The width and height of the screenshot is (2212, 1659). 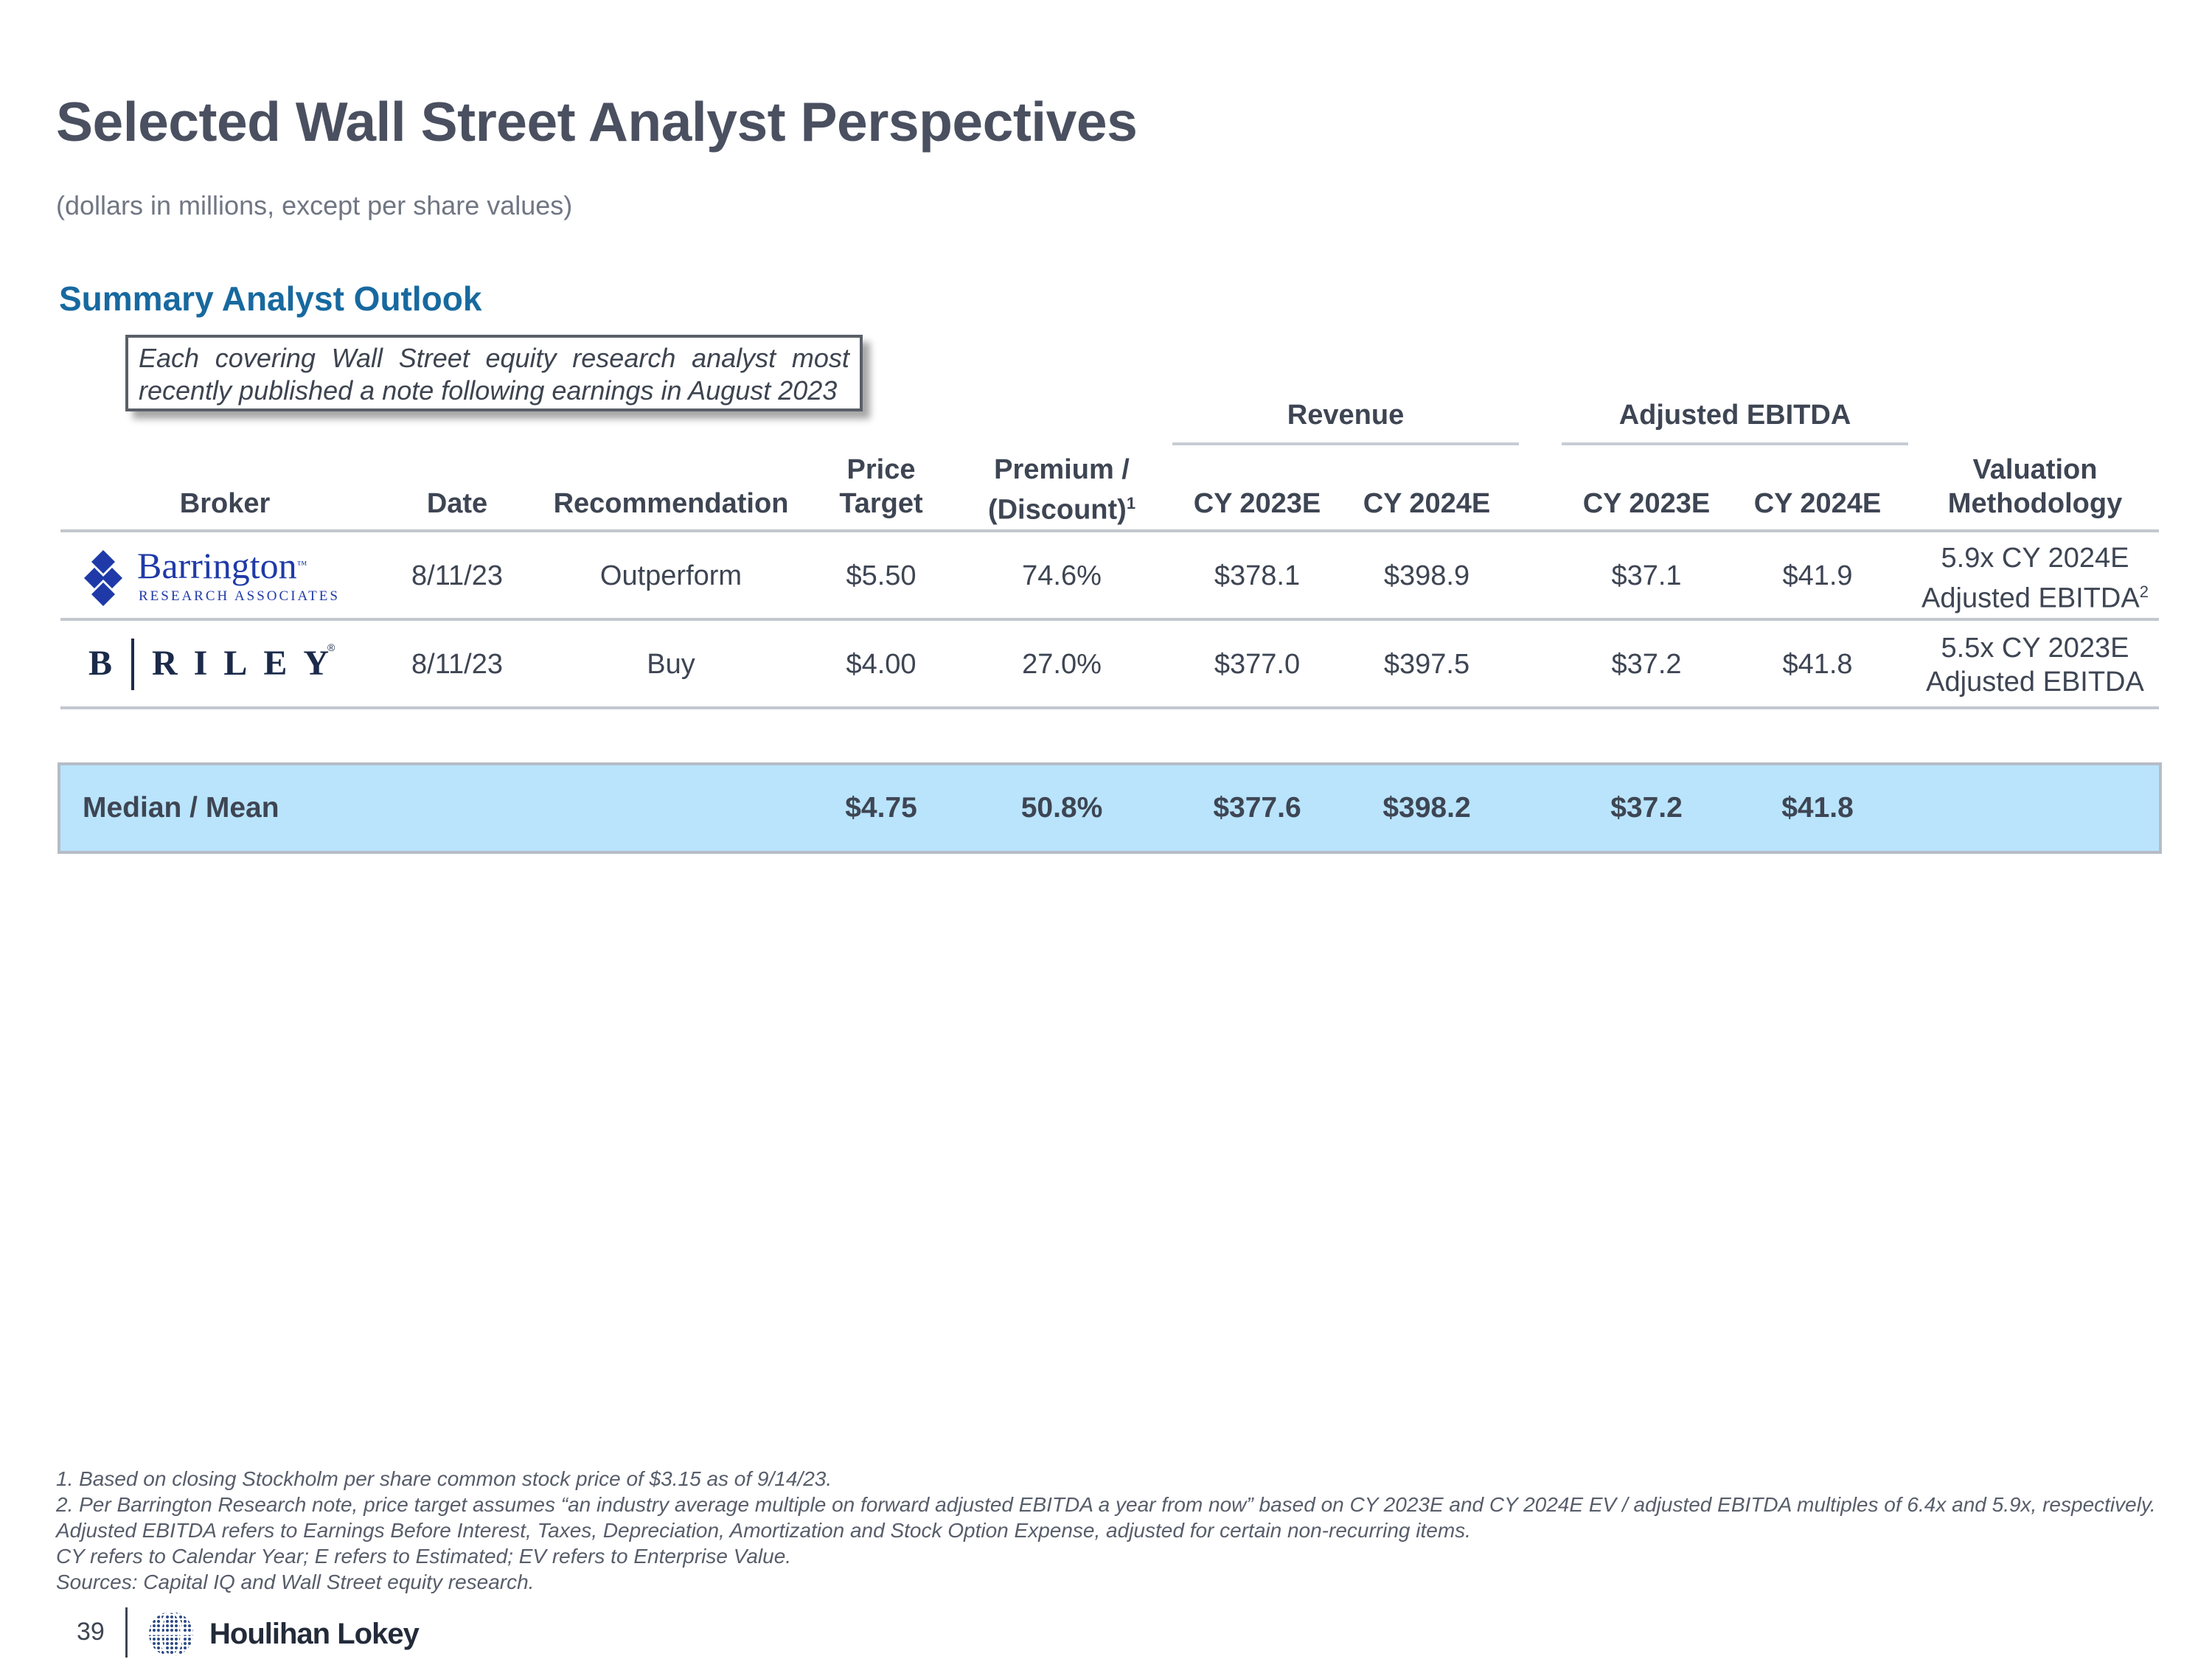 I want to click on row-valuation: 5.5x CY 2023E Adjusted EBITDA, so click(x=2035, y=665).